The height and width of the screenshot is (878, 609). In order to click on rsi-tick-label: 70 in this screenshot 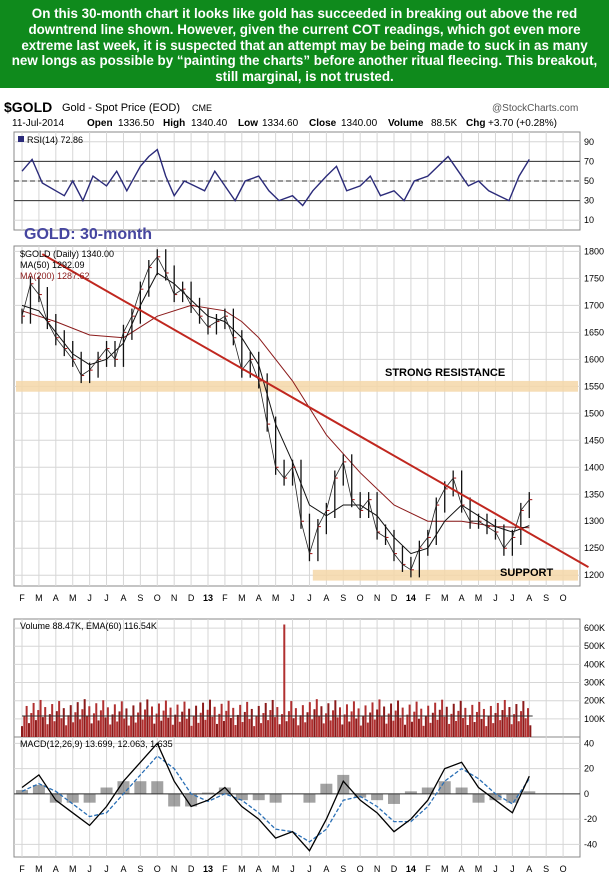, I will do `click(589, 161)`.